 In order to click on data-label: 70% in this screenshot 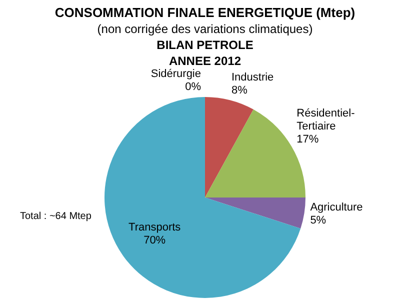, I will do `click(155, 240)`.